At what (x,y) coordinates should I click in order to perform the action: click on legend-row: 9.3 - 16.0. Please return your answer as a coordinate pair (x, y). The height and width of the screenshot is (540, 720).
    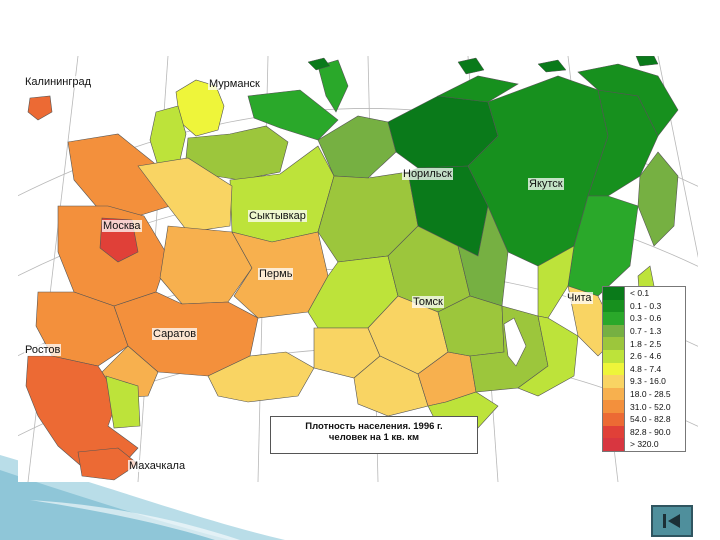
    Looking at the image, I should click on (644, 381).